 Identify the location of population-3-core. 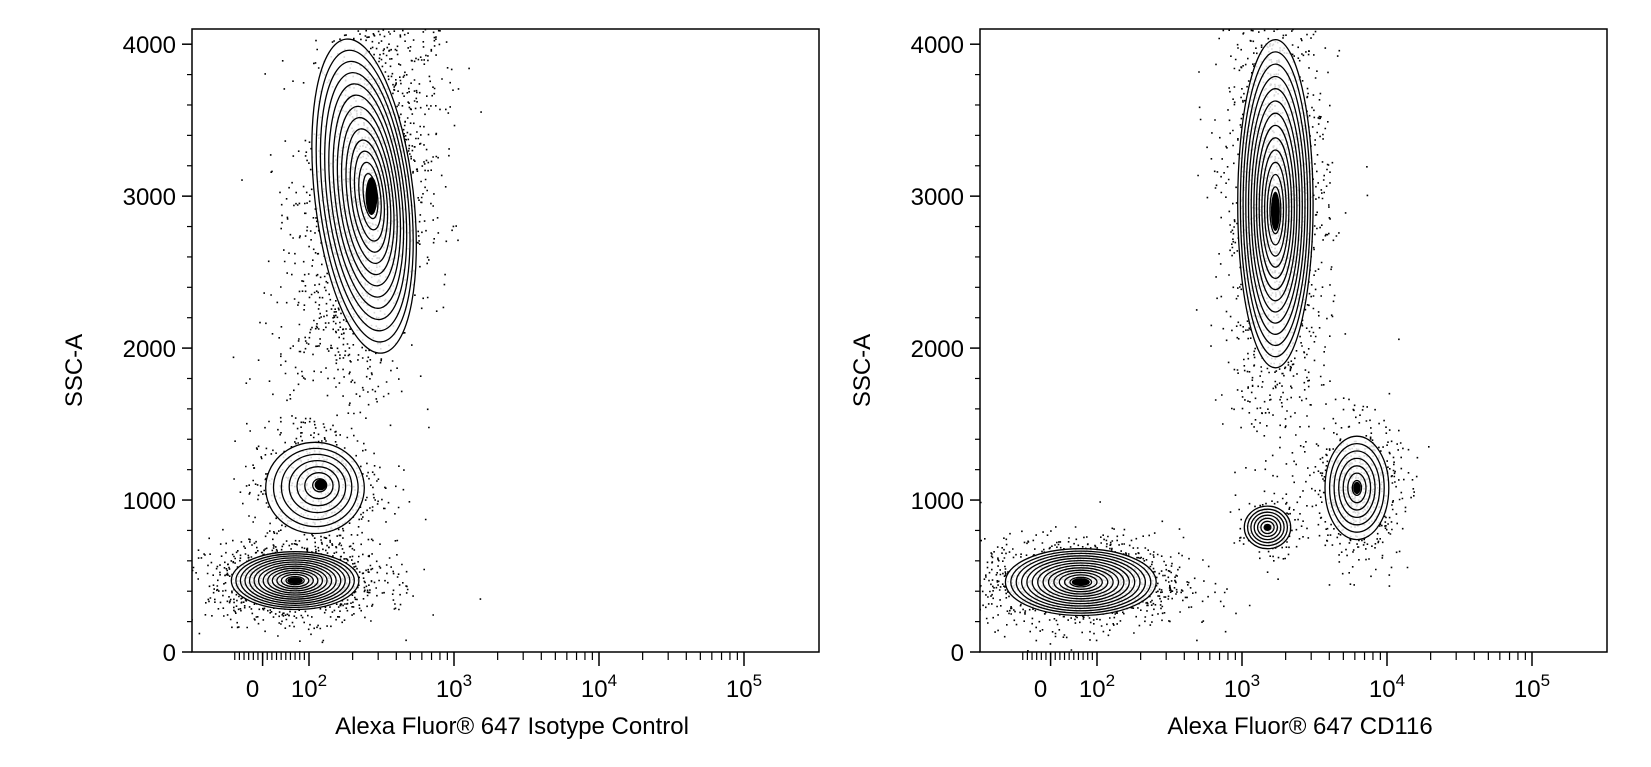
(1080, 582).